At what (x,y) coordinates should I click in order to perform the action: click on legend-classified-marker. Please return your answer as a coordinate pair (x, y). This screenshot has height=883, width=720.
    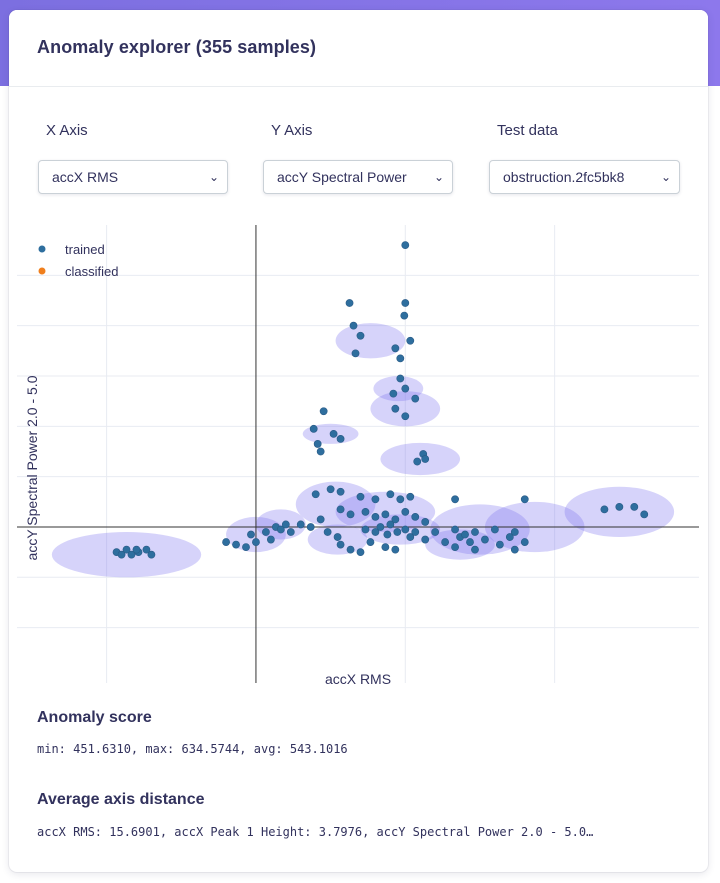
    Looking at the image, I should click on (42, 271).